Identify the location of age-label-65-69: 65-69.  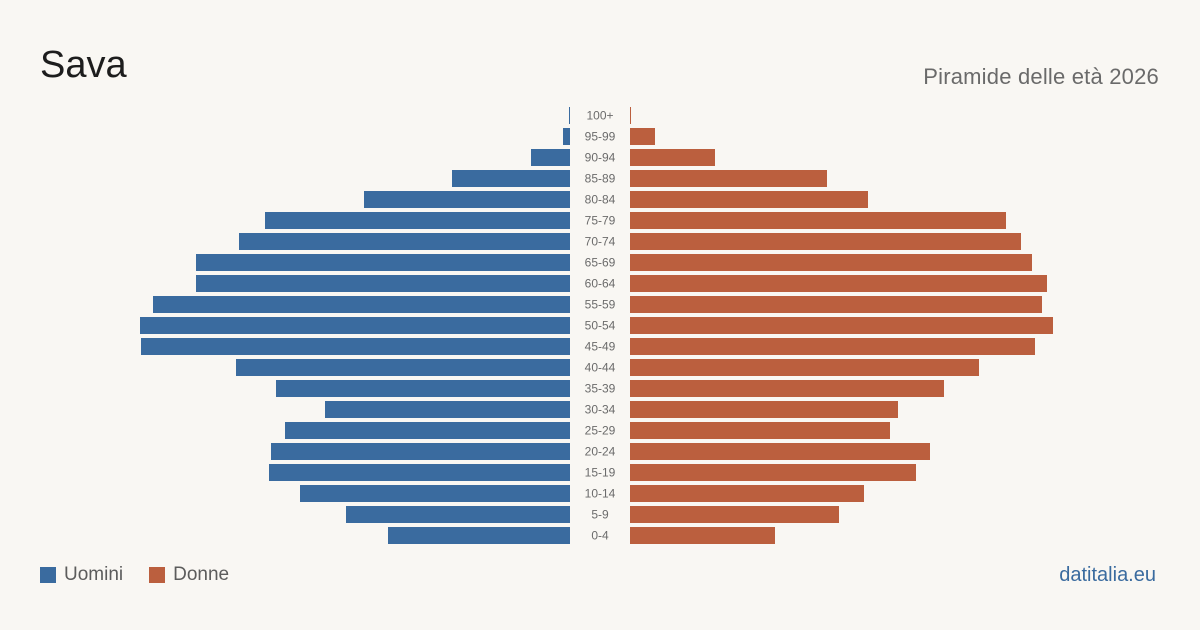
(600, 263).